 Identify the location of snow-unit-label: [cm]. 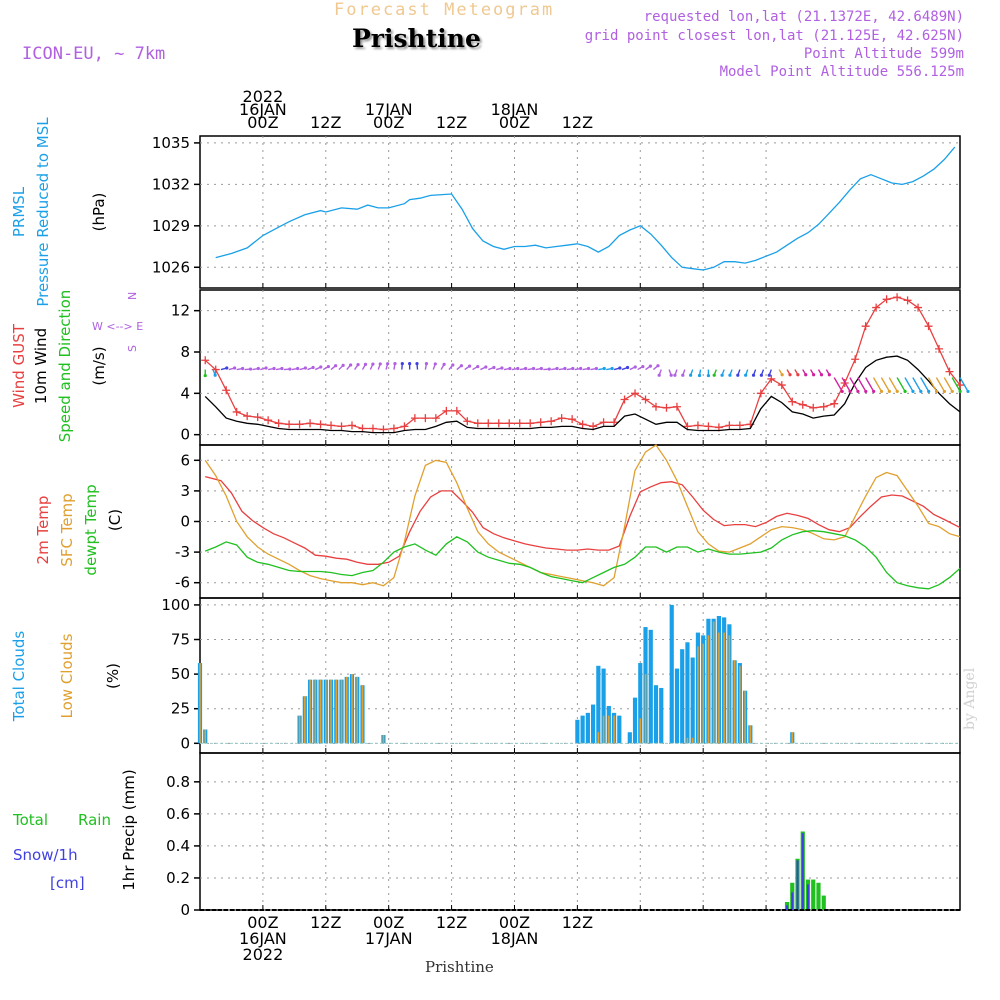
(67, 883).